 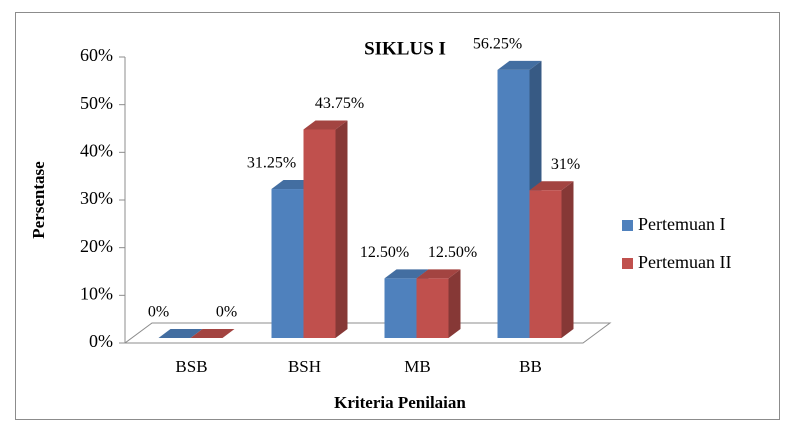 What do you see at coordinates (96, 150) in the screenshot?
I see `y-tick-label: 40%` at bounding box center [96, 150].